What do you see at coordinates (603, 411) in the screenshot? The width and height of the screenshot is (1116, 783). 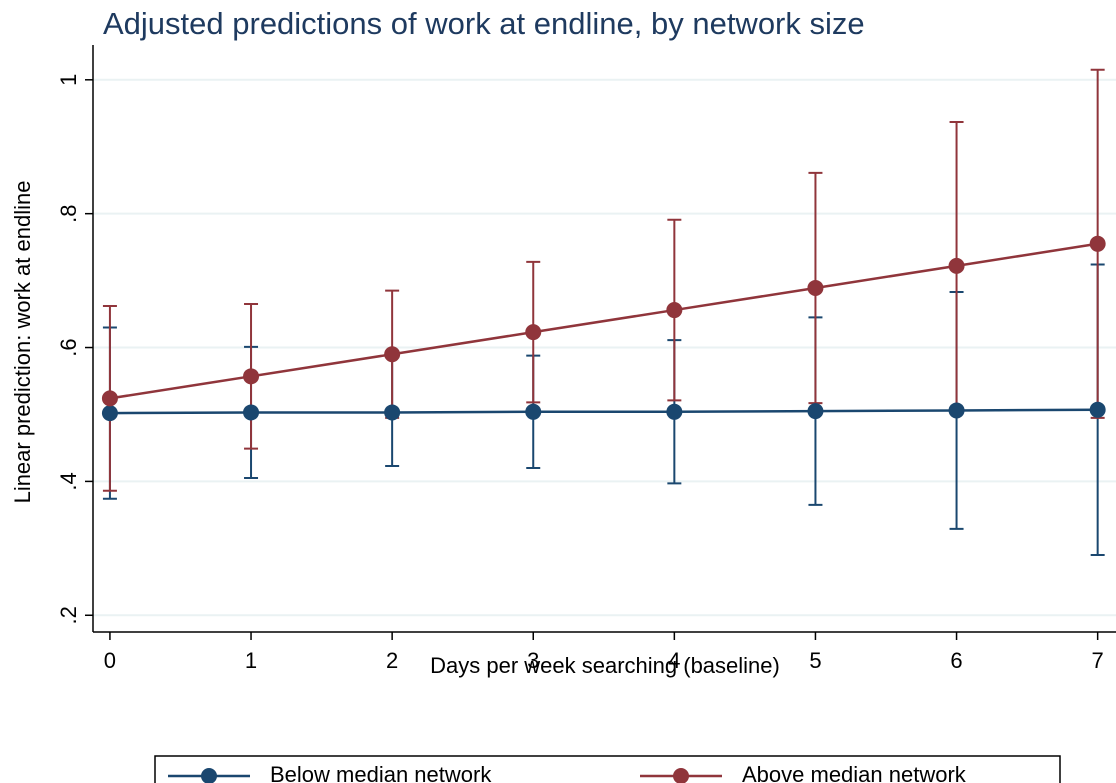 I see `series-line` at bounding box center [603, 411].